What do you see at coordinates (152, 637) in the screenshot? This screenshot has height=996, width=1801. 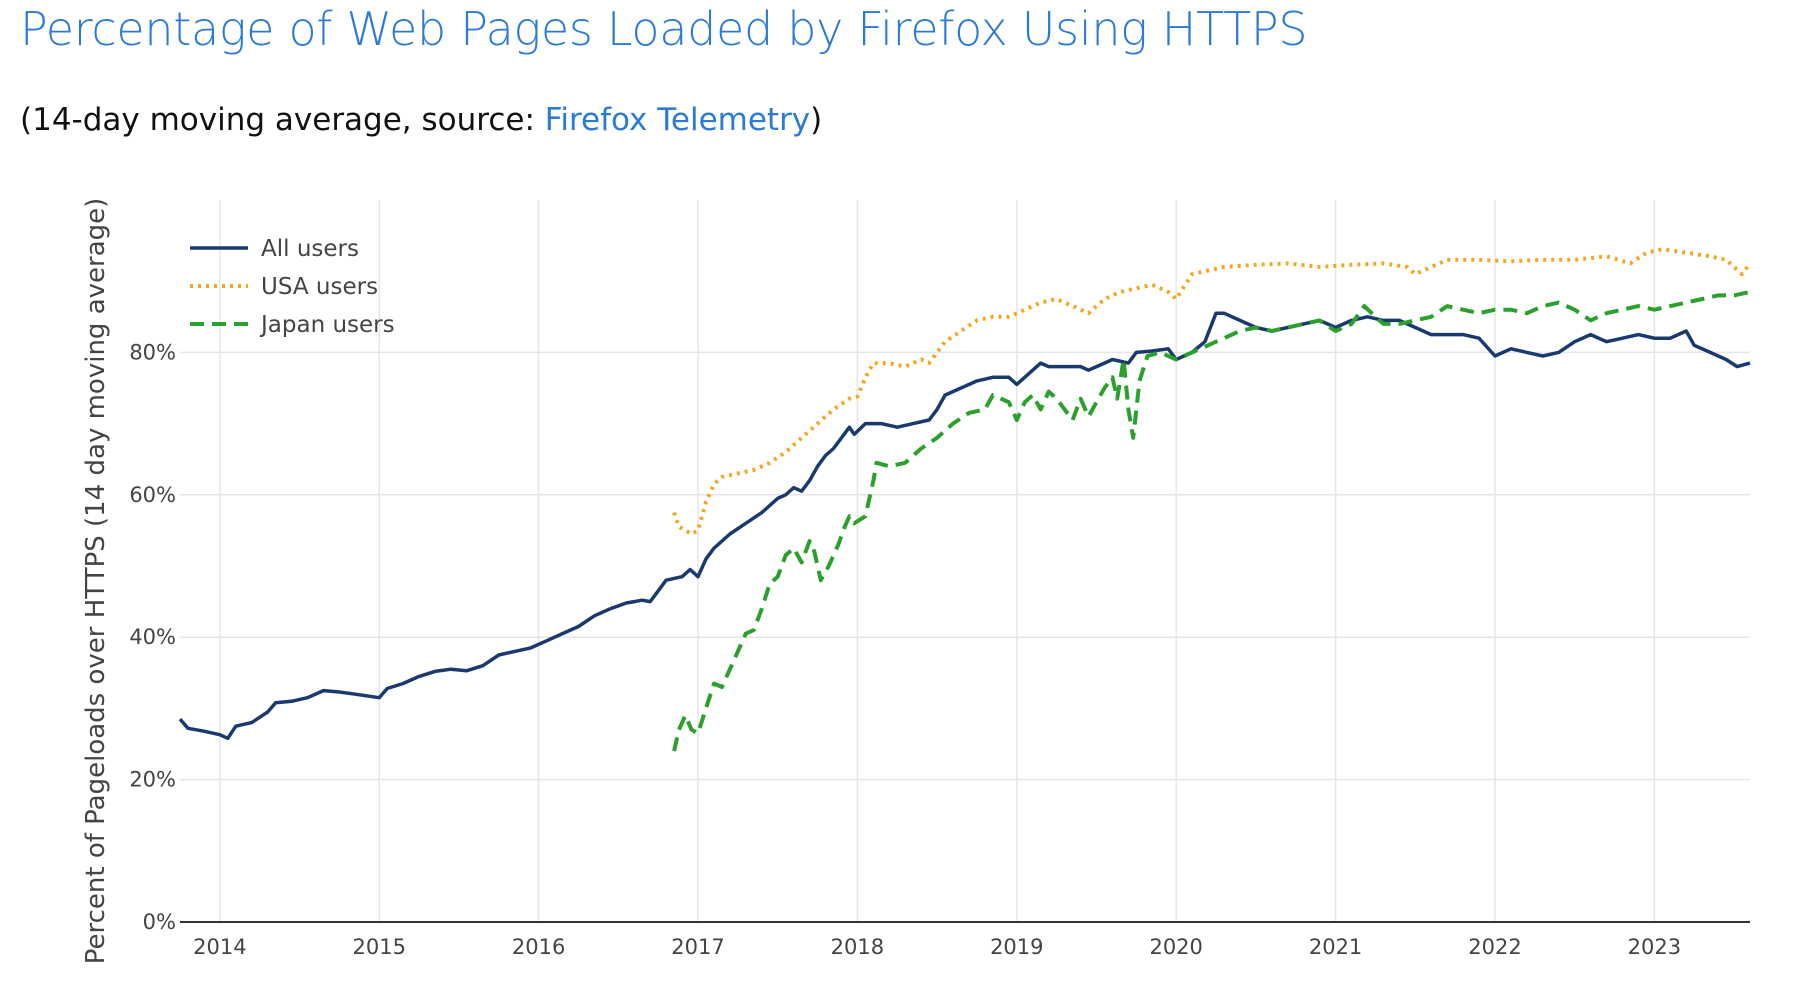 I see `y-tick-label-40: 40%` at bounding box center [152, 637].